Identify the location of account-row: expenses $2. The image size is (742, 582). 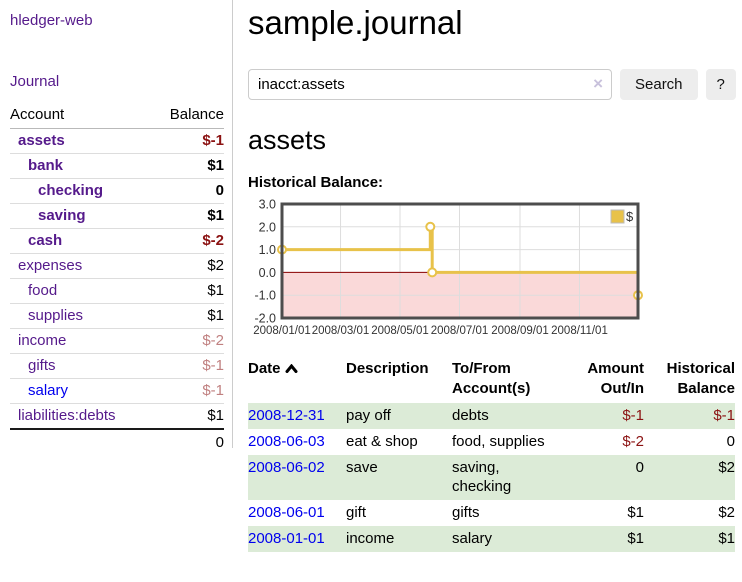
(117, 266).